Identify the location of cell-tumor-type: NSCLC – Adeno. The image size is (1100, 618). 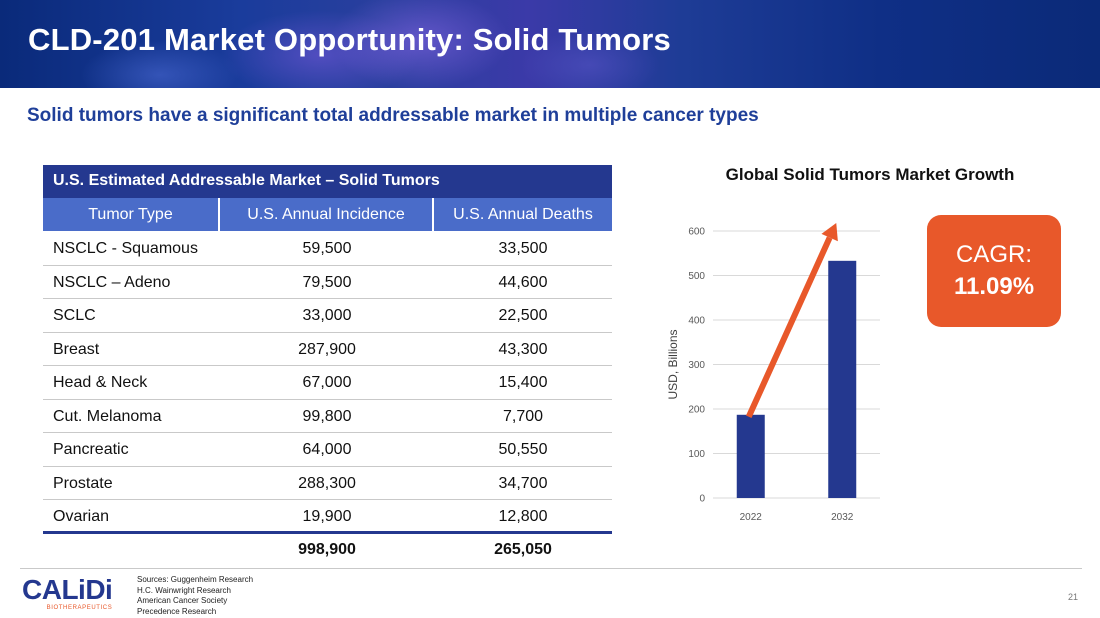
(112, 282).